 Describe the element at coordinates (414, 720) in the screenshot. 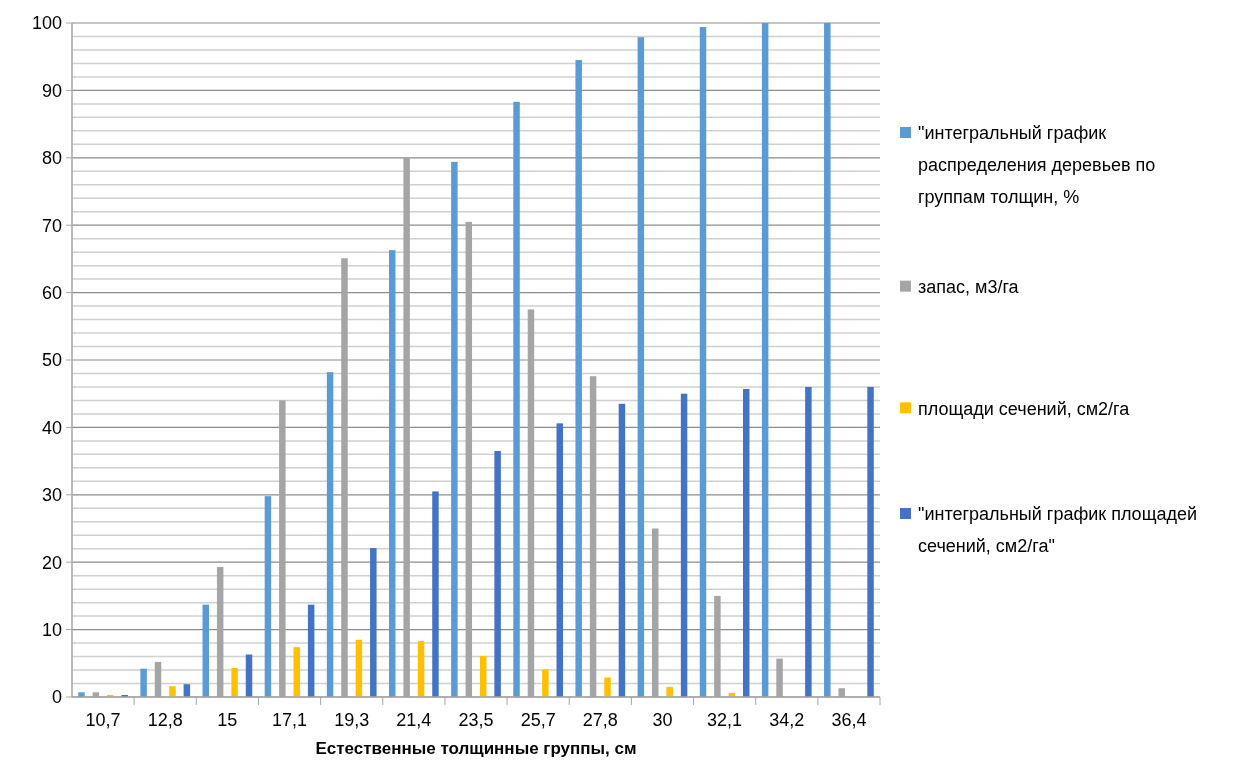

I see `x-tick-label: 21,4` at that location.